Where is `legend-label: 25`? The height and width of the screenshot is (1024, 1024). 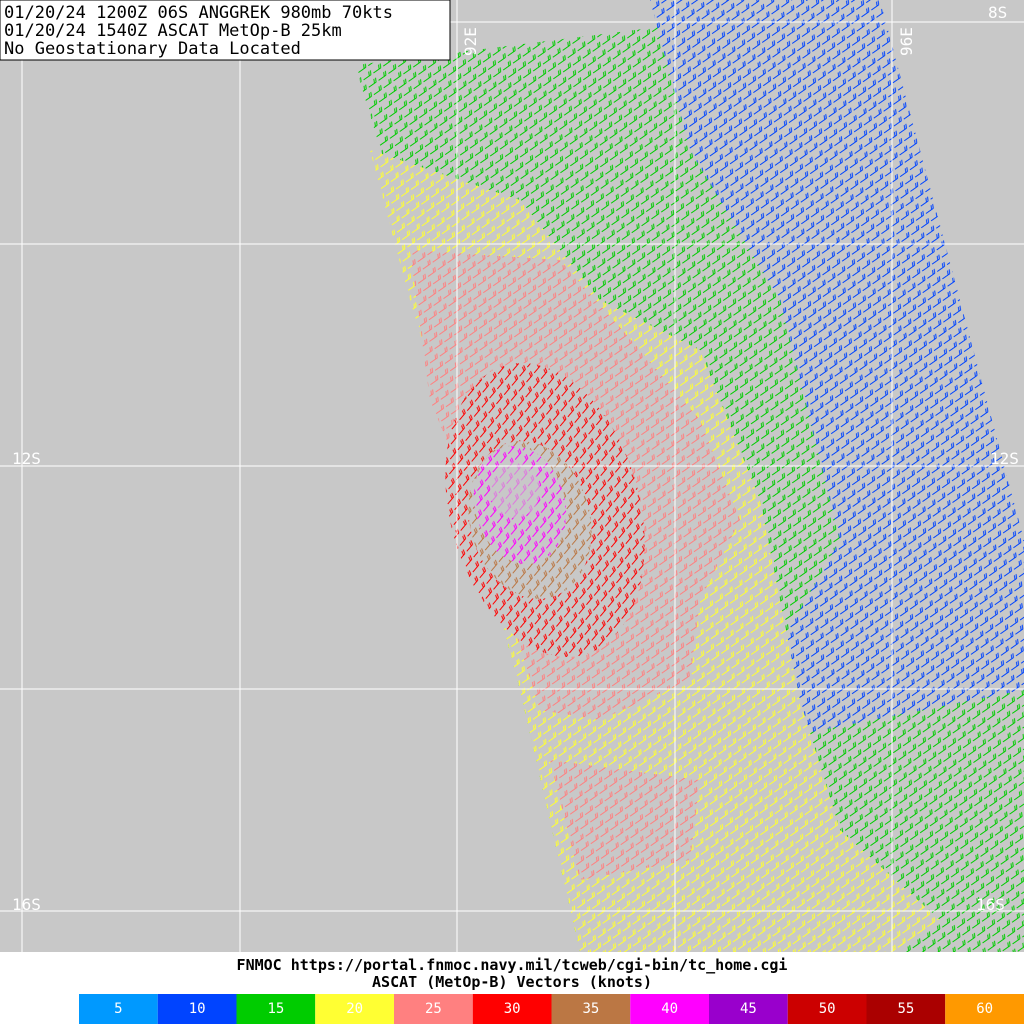 legend-label: 25 is located at coordinates (433, 1009).